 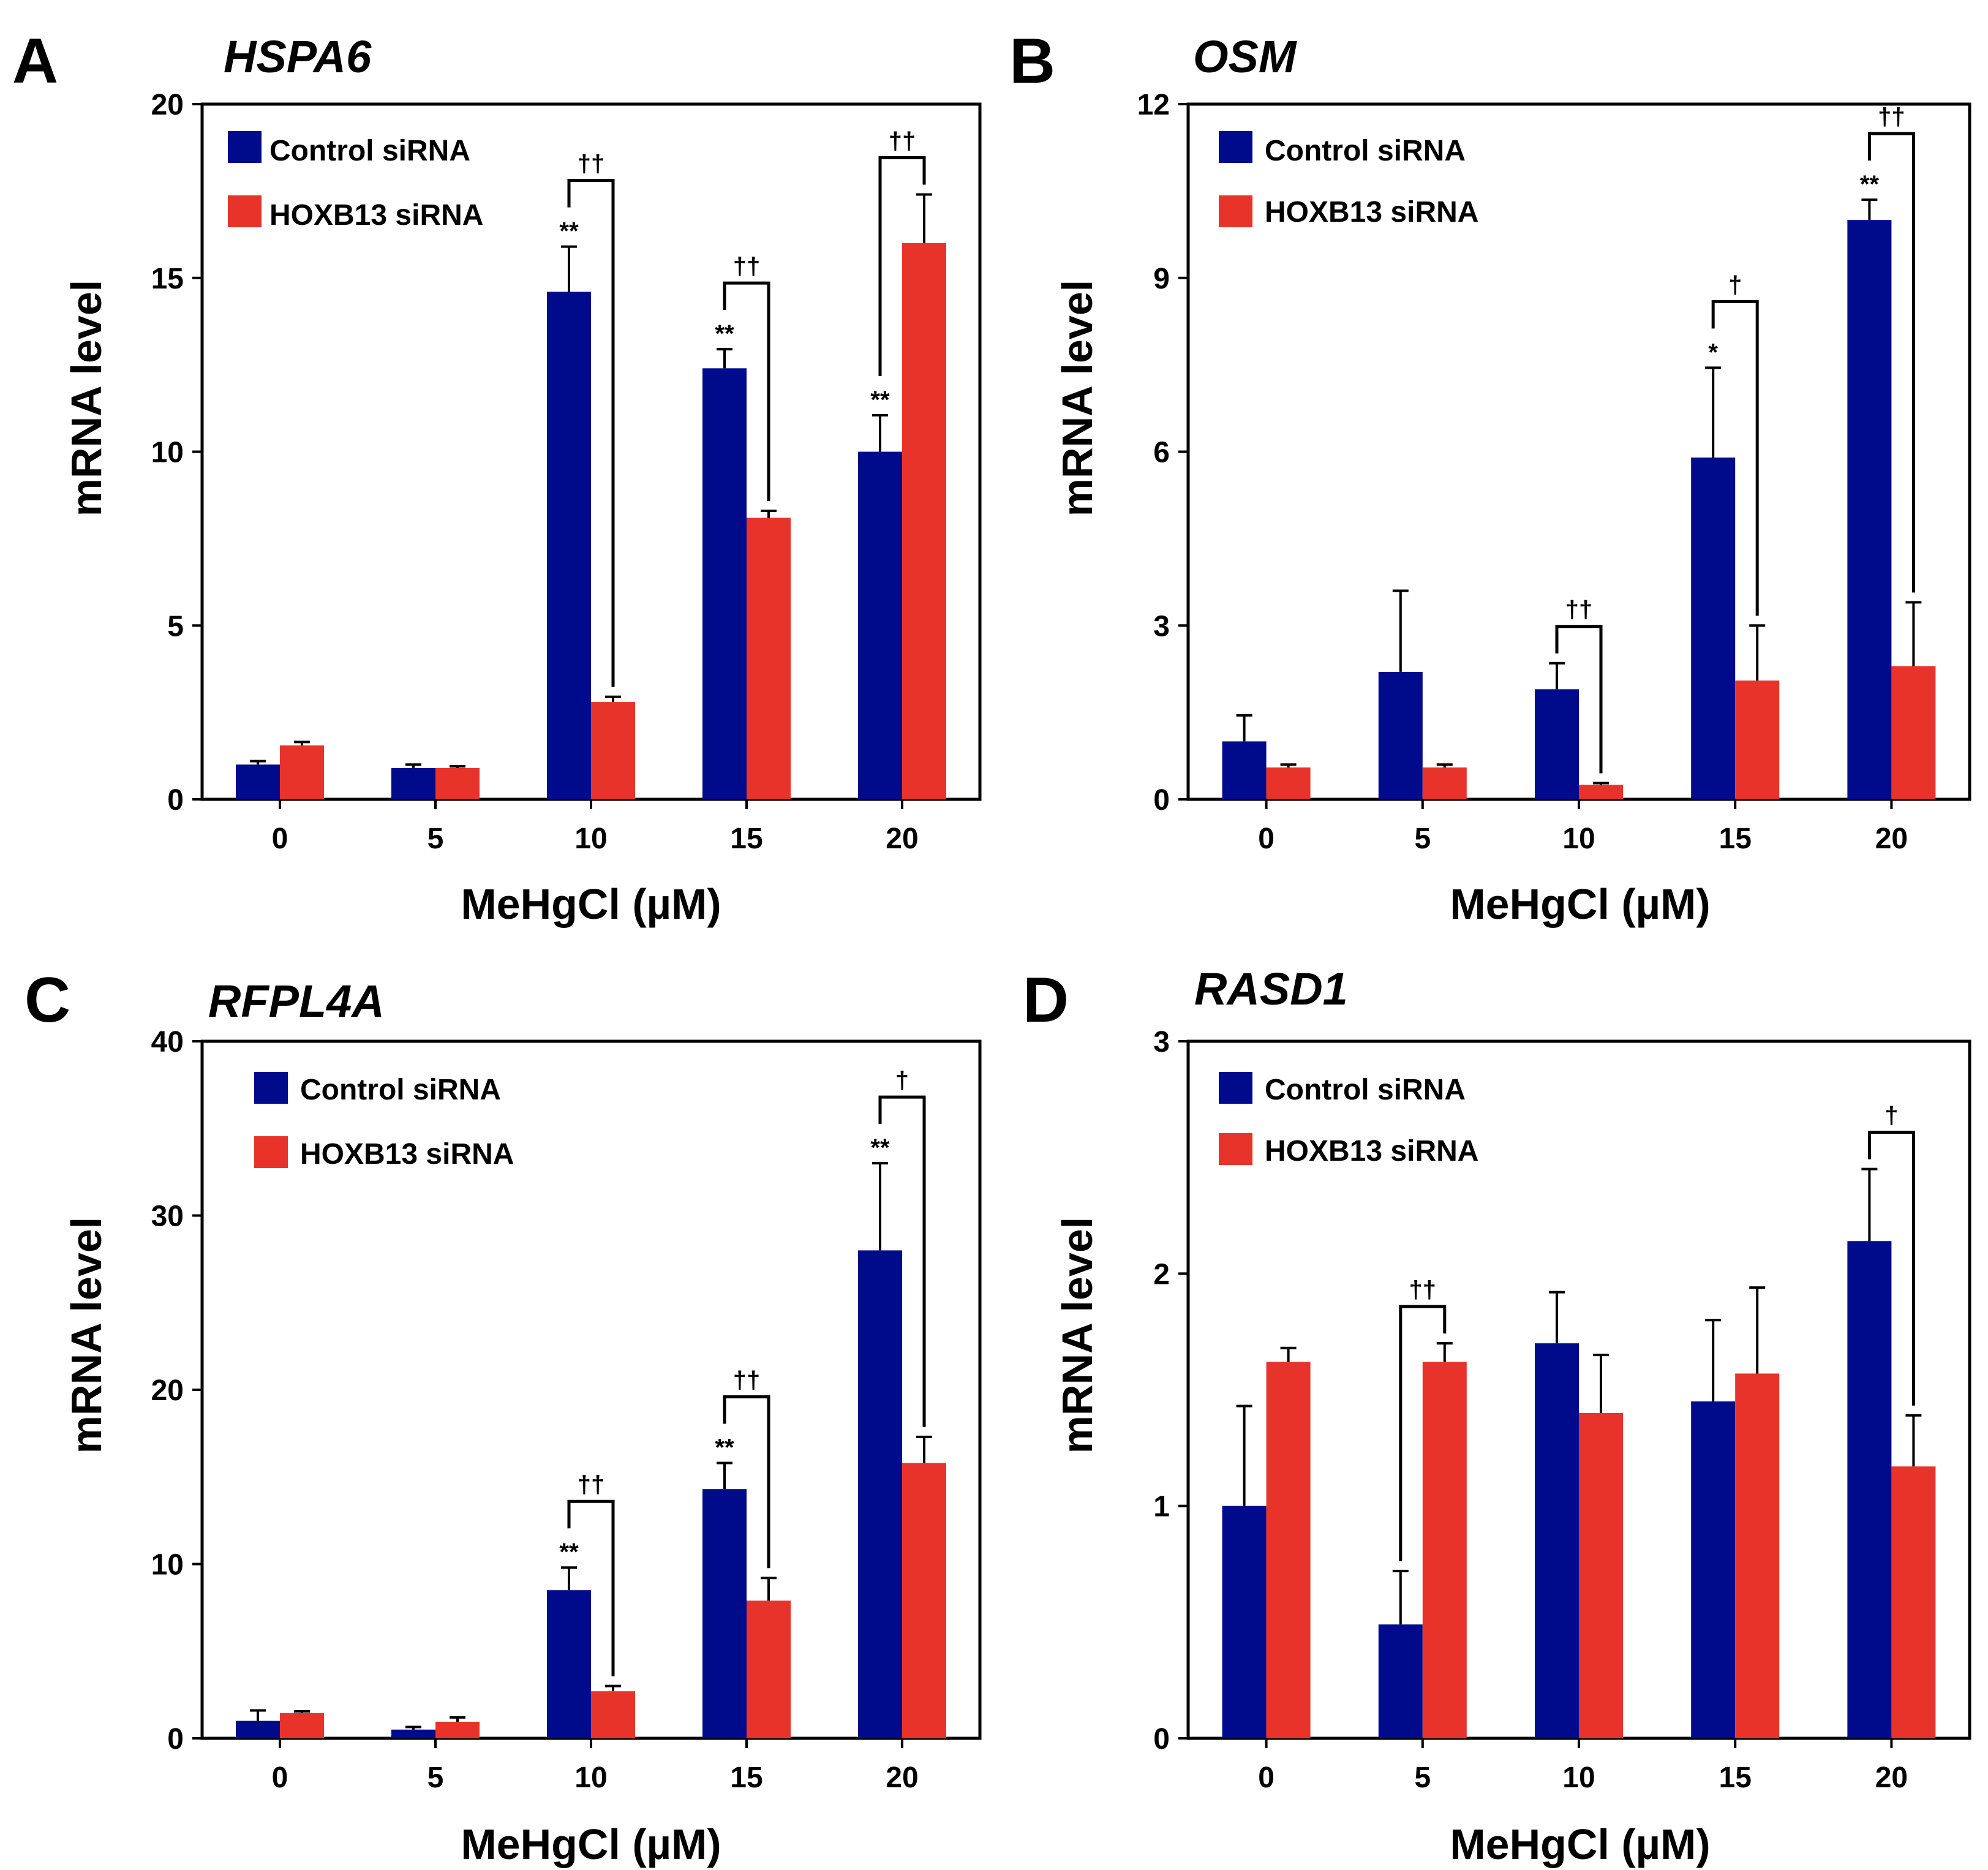 I want to click on y-tick-label: 15, so click(x=167, y=279).